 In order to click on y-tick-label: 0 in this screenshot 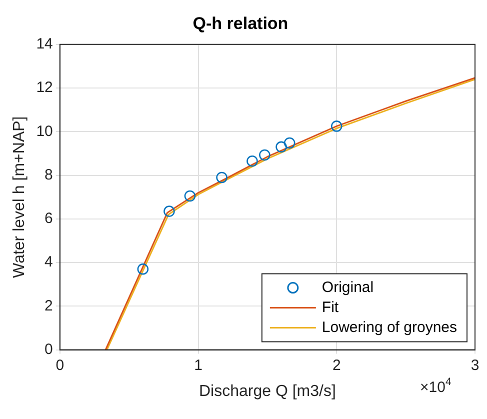, I will do `click(48, 349)`.